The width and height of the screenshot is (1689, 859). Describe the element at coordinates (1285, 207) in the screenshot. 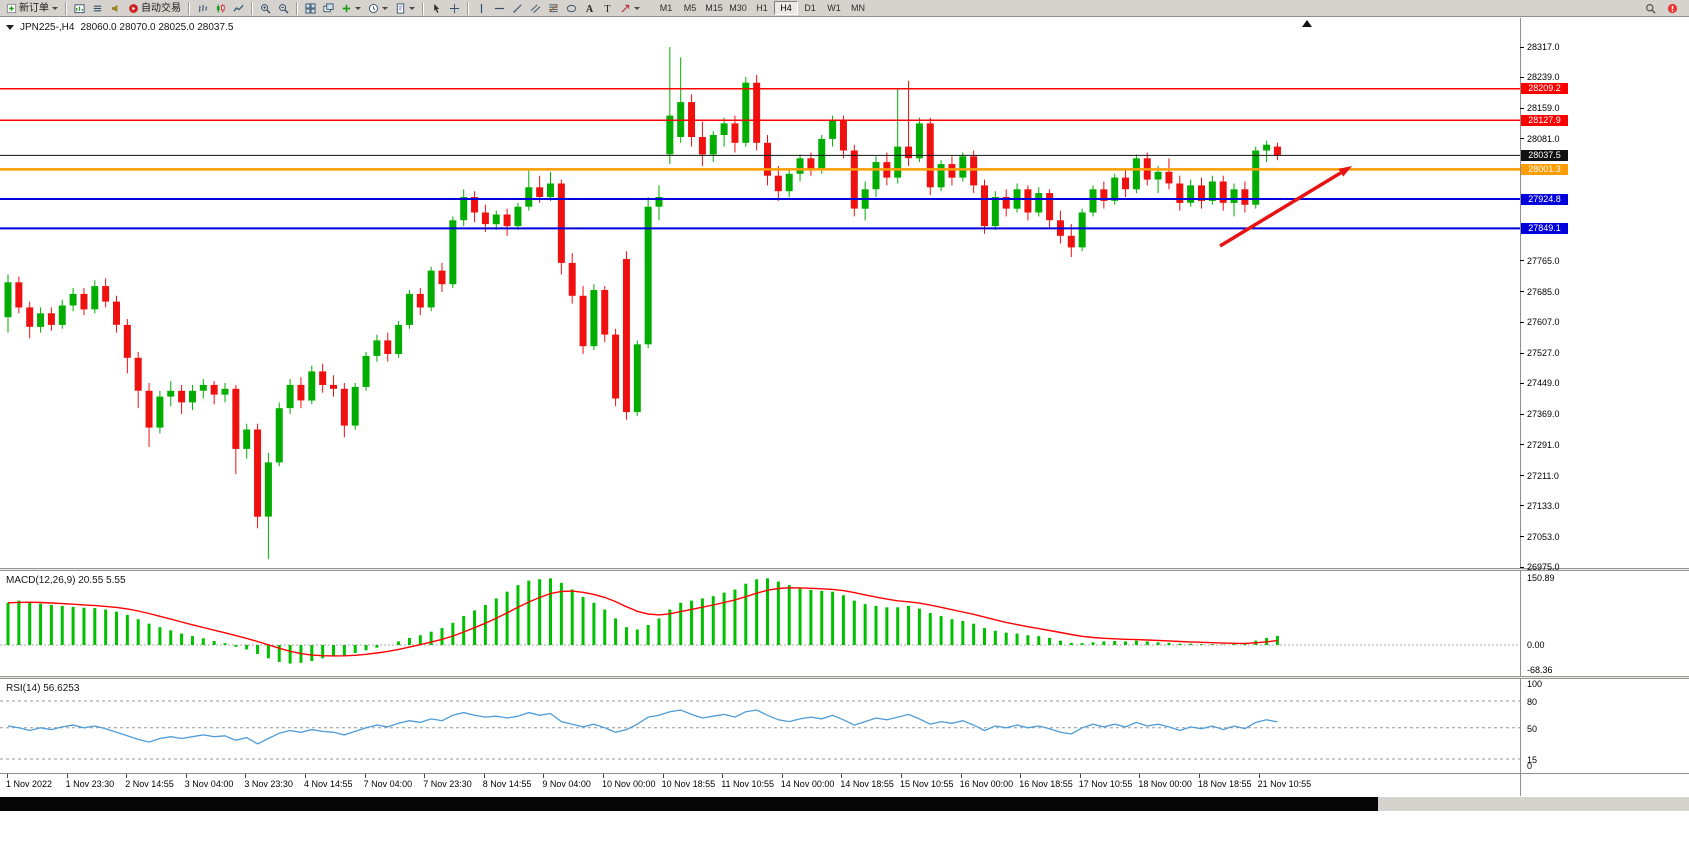

I see `trend-arrow-annotation` at that location.